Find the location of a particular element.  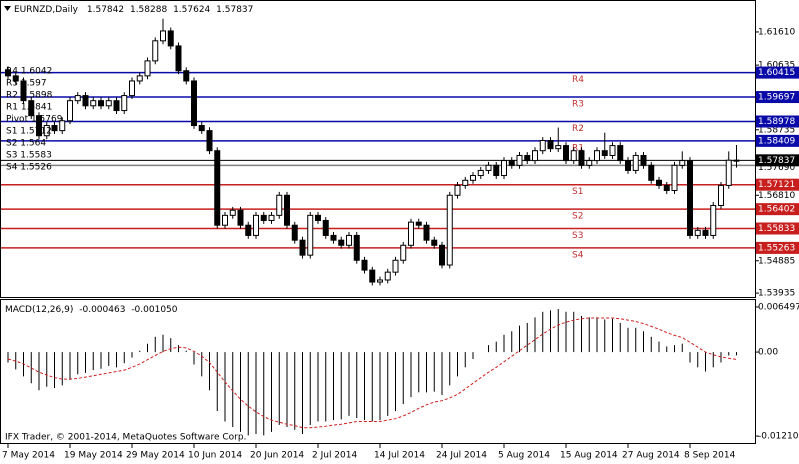

current-price-label: 1.57837 is located at coordinates (776, 161).